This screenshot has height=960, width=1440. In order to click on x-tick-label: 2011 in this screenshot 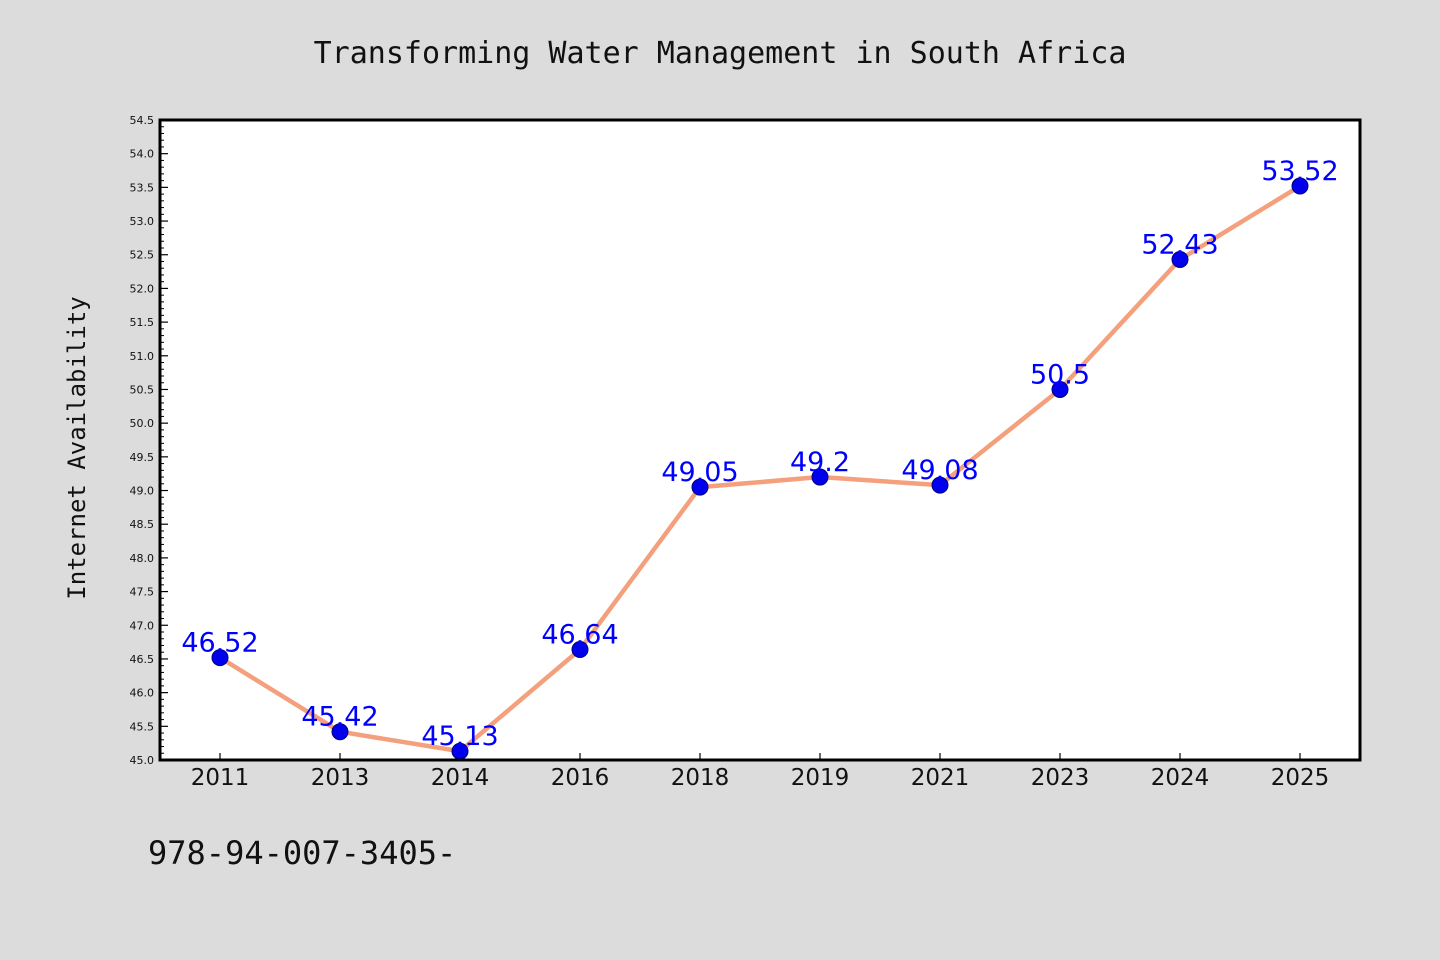, I will do `click(220, 778)`.